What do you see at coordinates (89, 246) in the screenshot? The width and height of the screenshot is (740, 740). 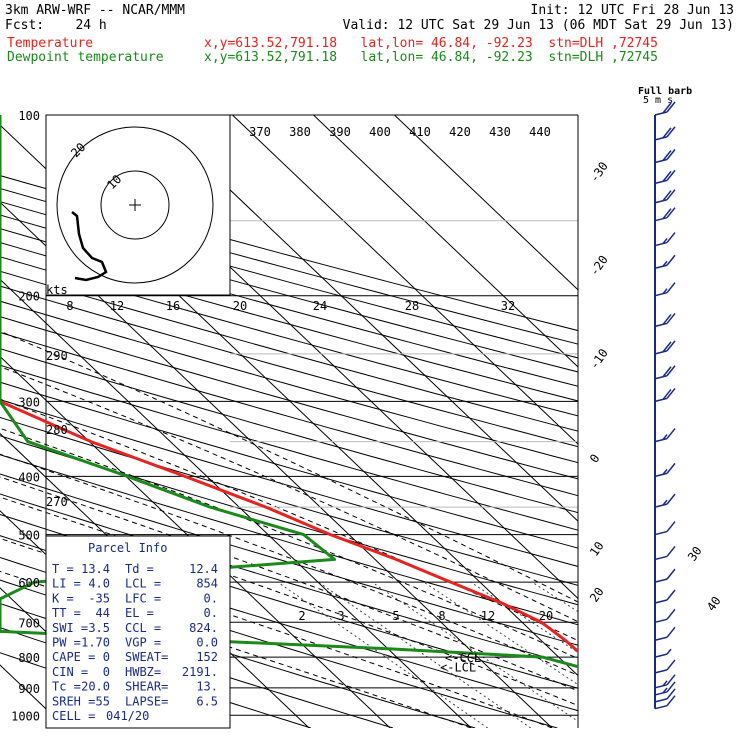 I see `hodograph-trace` at bounding box center [89, 246].